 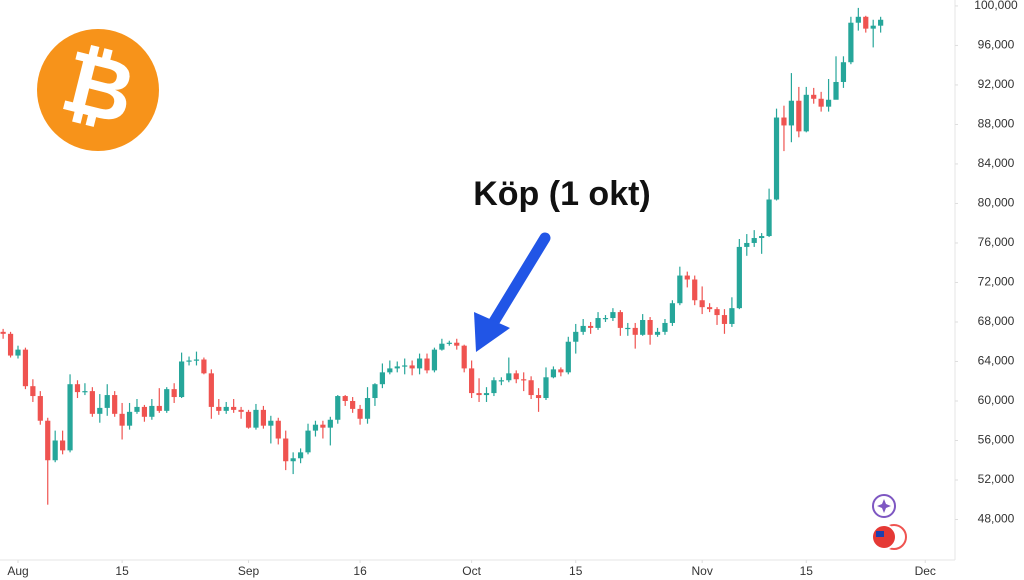 I want to click on star-icon-shape, so click(x=884, y=506).